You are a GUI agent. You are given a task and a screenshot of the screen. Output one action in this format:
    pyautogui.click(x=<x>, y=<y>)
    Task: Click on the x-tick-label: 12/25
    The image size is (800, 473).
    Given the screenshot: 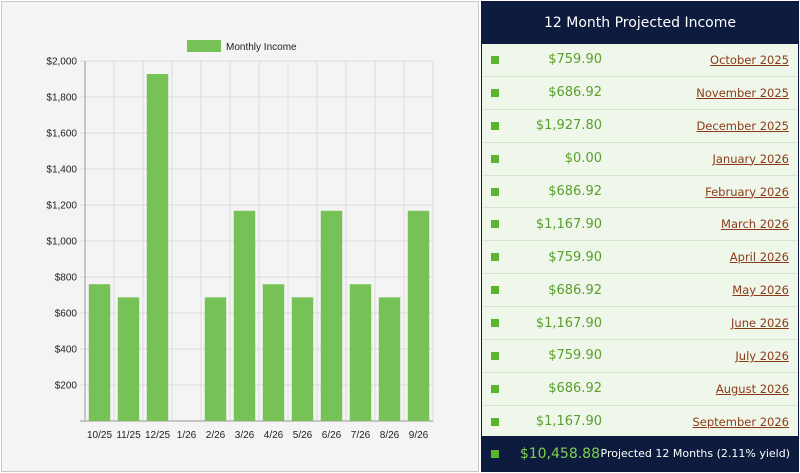 What is the action you would take?
    pyautogui.click(x=157, y=435)
    